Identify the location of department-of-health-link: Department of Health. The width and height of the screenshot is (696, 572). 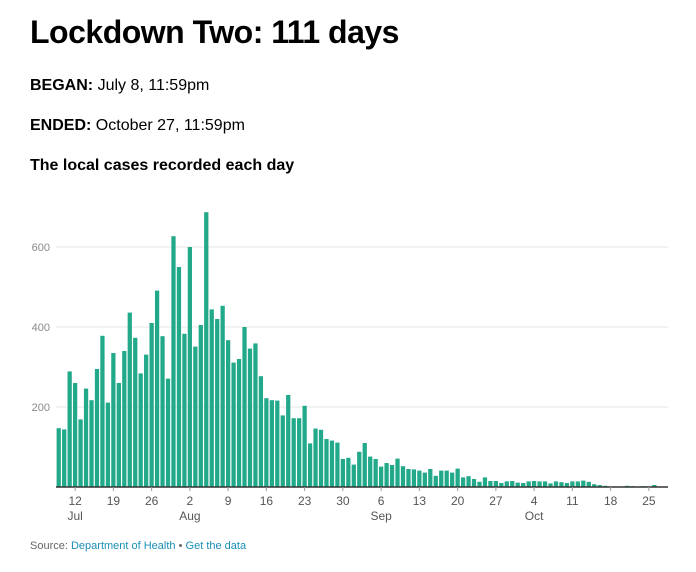
(123, 546).